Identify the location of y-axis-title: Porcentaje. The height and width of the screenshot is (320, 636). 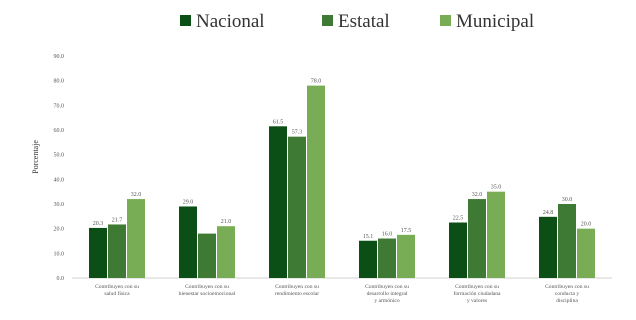
(35, 157).